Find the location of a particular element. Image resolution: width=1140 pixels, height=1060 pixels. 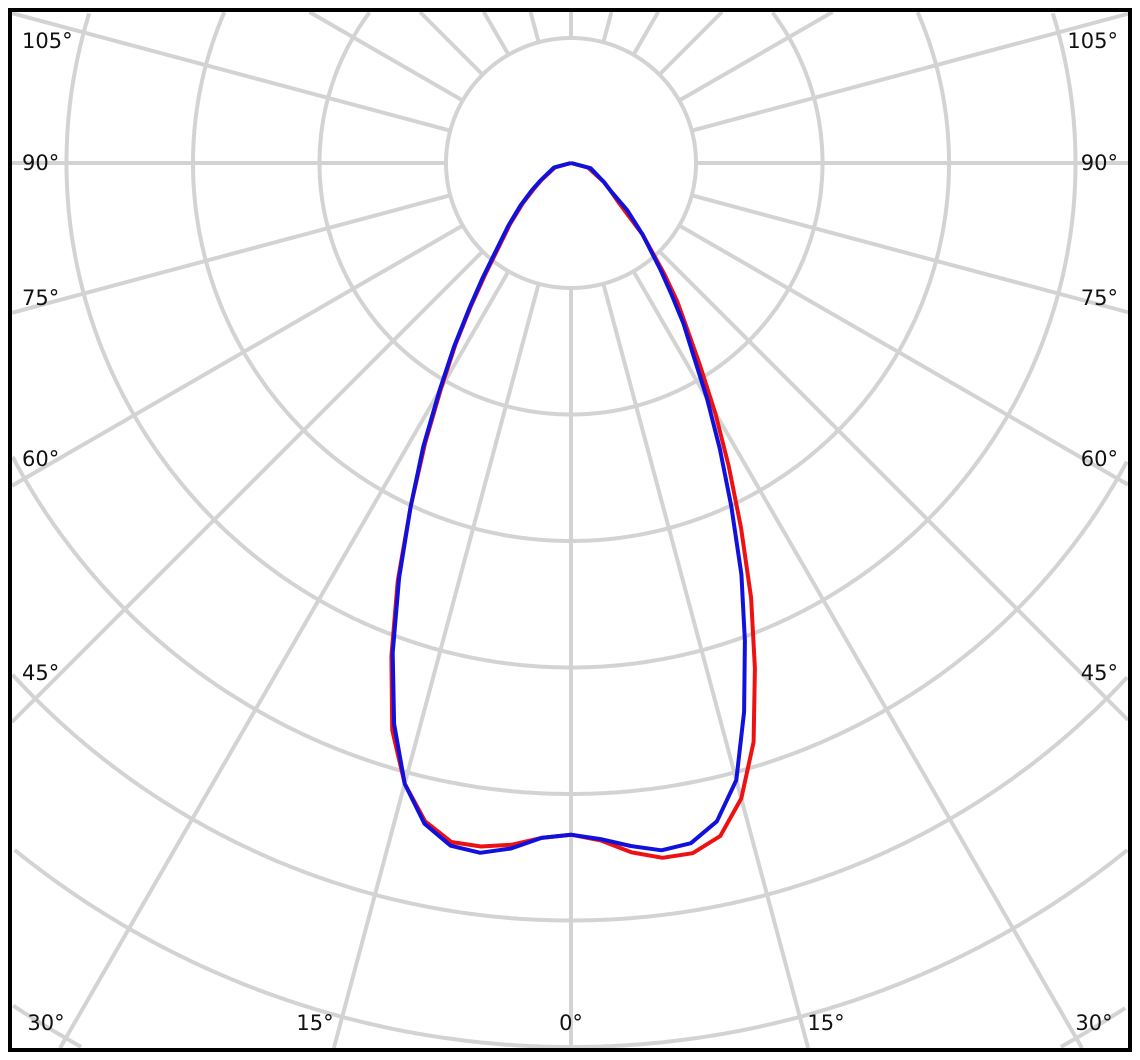

grid-ring is located at coordinates (569, 1026).